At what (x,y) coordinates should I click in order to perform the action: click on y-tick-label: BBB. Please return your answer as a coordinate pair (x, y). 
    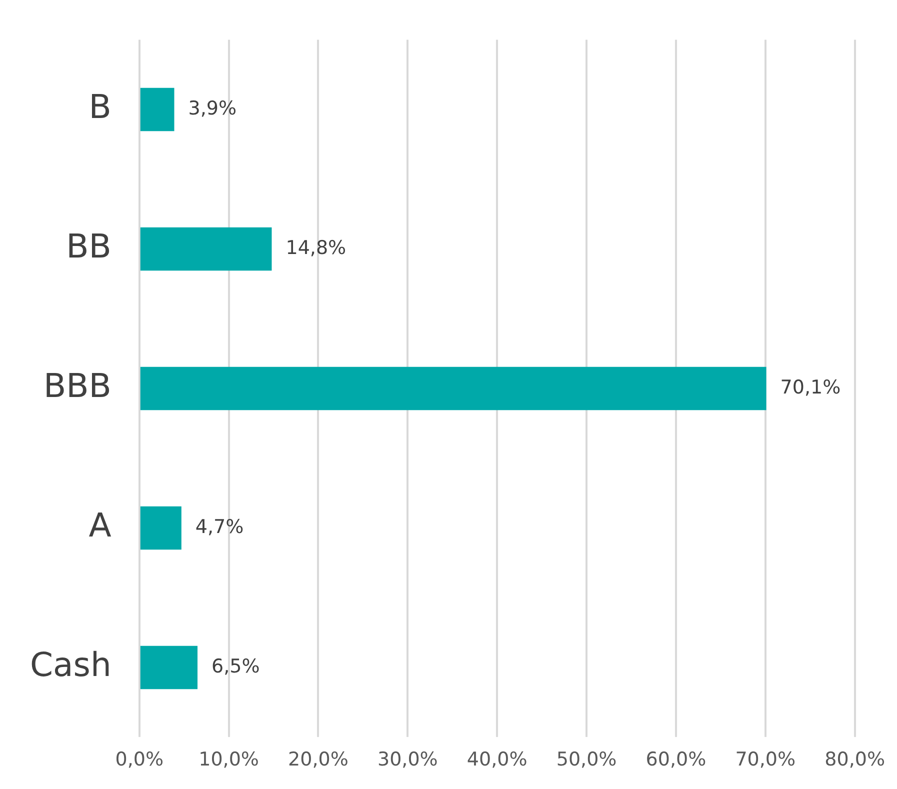
    Looking at the image, I should click on (77, 386).